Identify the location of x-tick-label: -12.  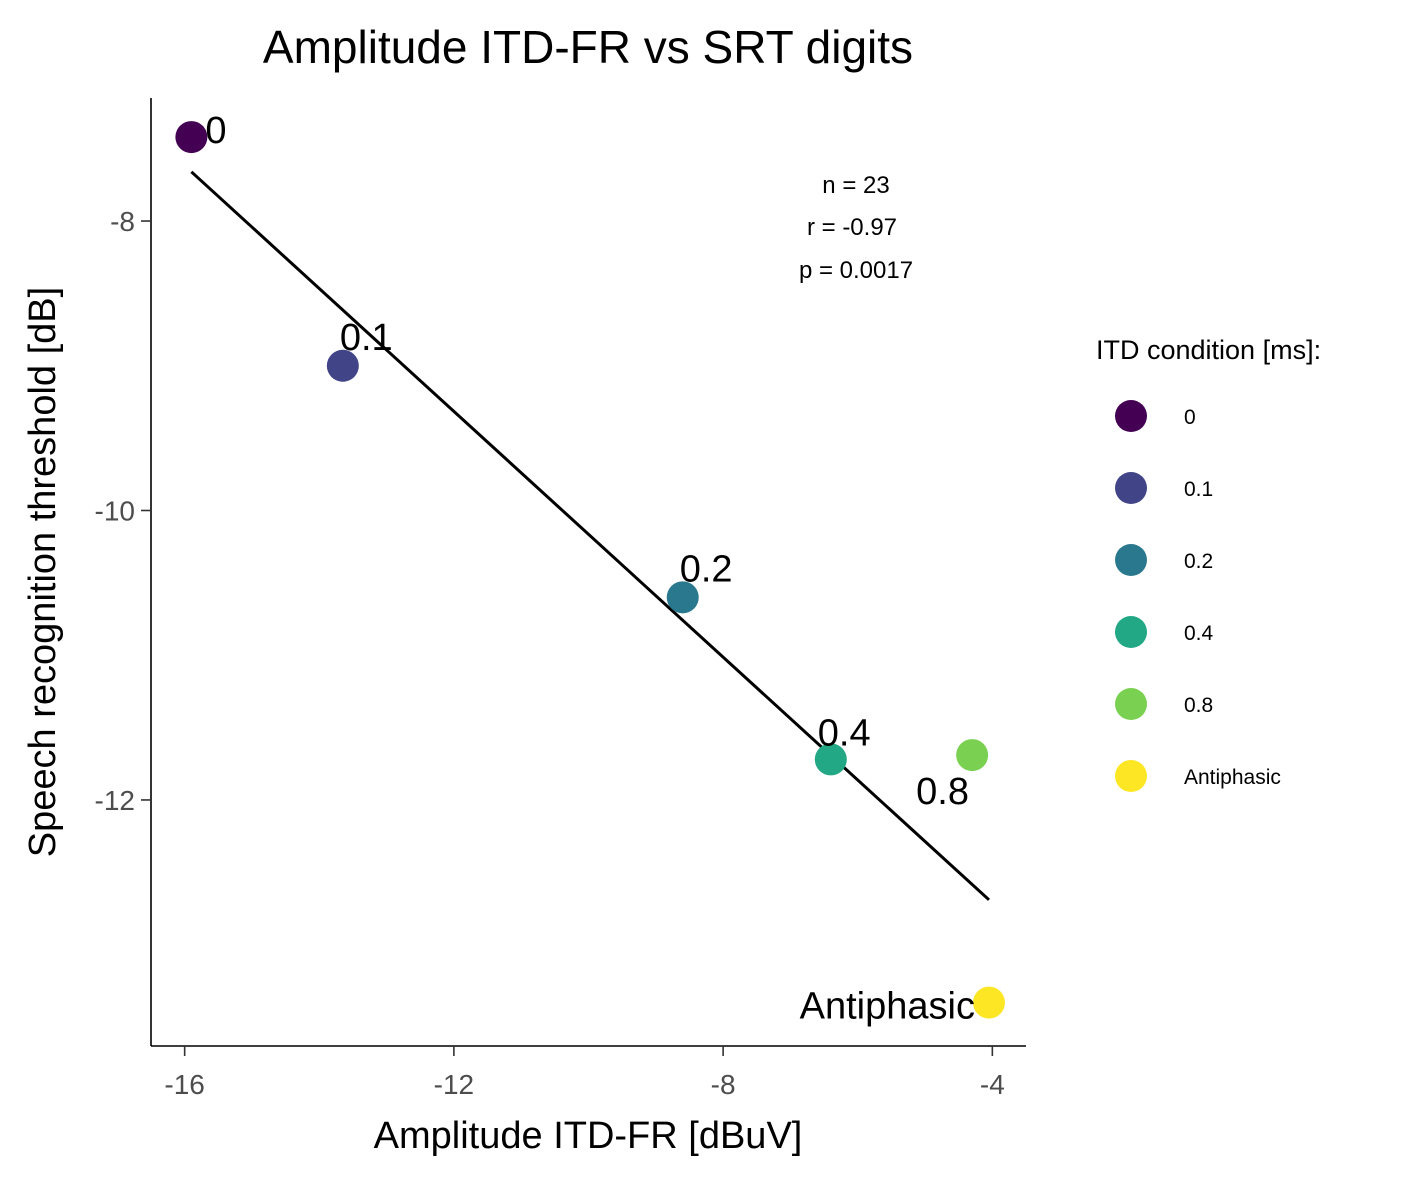
(454, 1084).